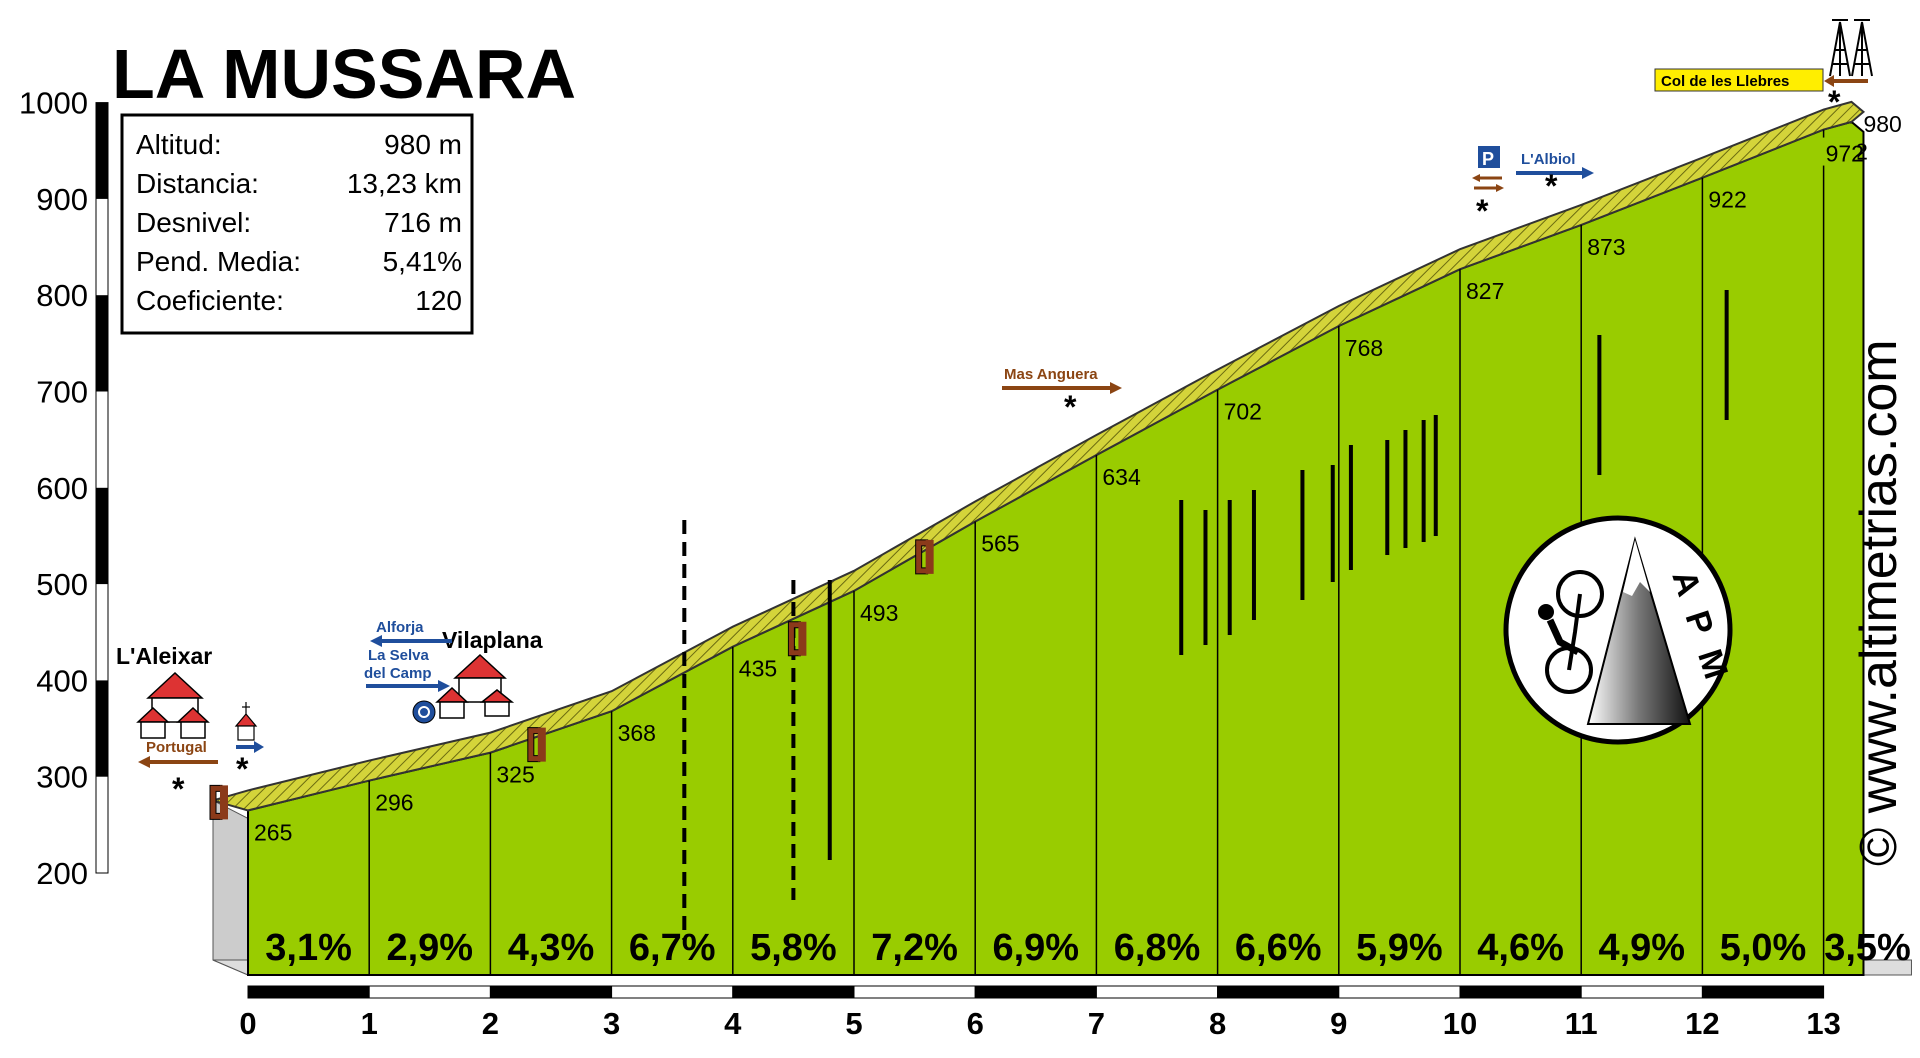  I want to click on svg-text: Mas Anguera, so click(1051, 374).